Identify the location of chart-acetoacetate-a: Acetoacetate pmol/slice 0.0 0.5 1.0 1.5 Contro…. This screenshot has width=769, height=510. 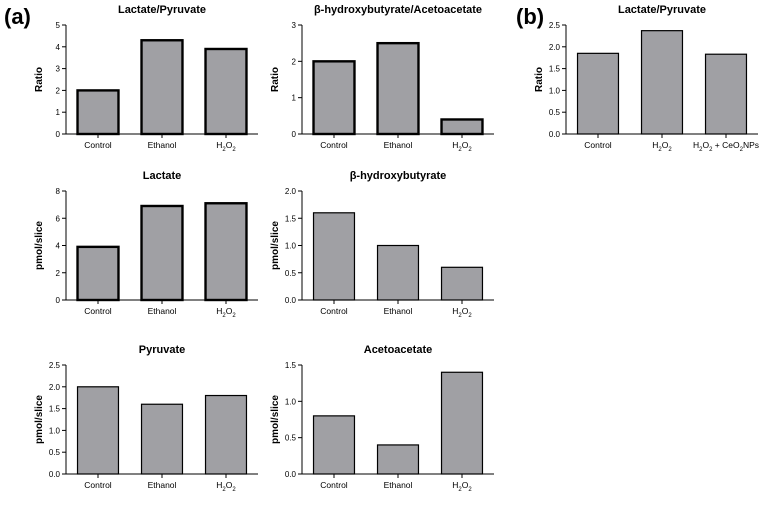
(384, 425).